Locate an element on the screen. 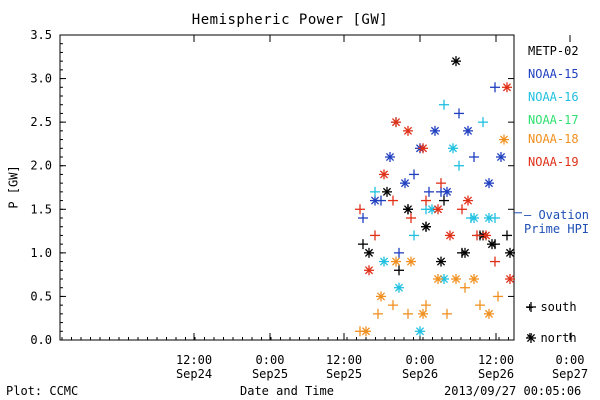 The image size is (600, 400). x-tick-date-label: Sep27 is located at coordinates (570, 374).